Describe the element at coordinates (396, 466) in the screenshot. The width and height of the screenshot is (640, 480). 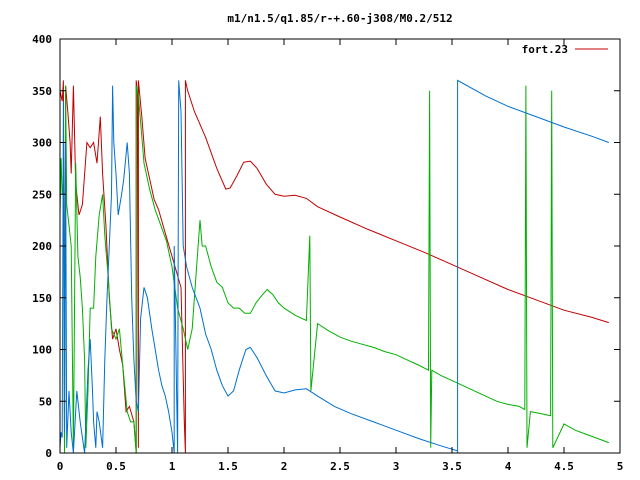
I see `x-tick-label: 3` at that location.